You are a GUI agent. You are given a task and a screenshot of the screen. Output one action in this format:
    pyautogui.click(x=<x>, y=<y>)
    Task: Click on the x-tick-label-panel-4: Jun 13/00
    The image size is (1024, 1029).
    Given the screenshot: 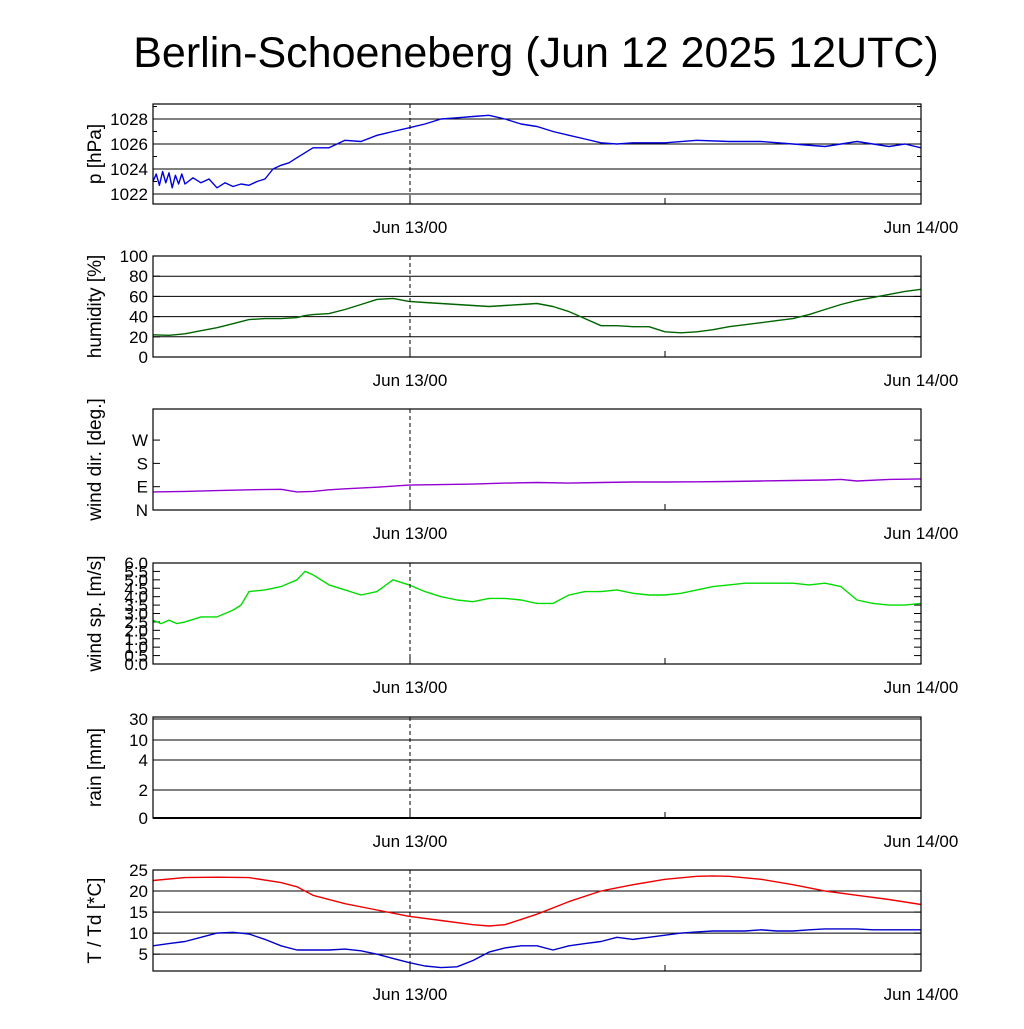 What is the action you would take?
    pyautogui.click(x=410, y=687)
    